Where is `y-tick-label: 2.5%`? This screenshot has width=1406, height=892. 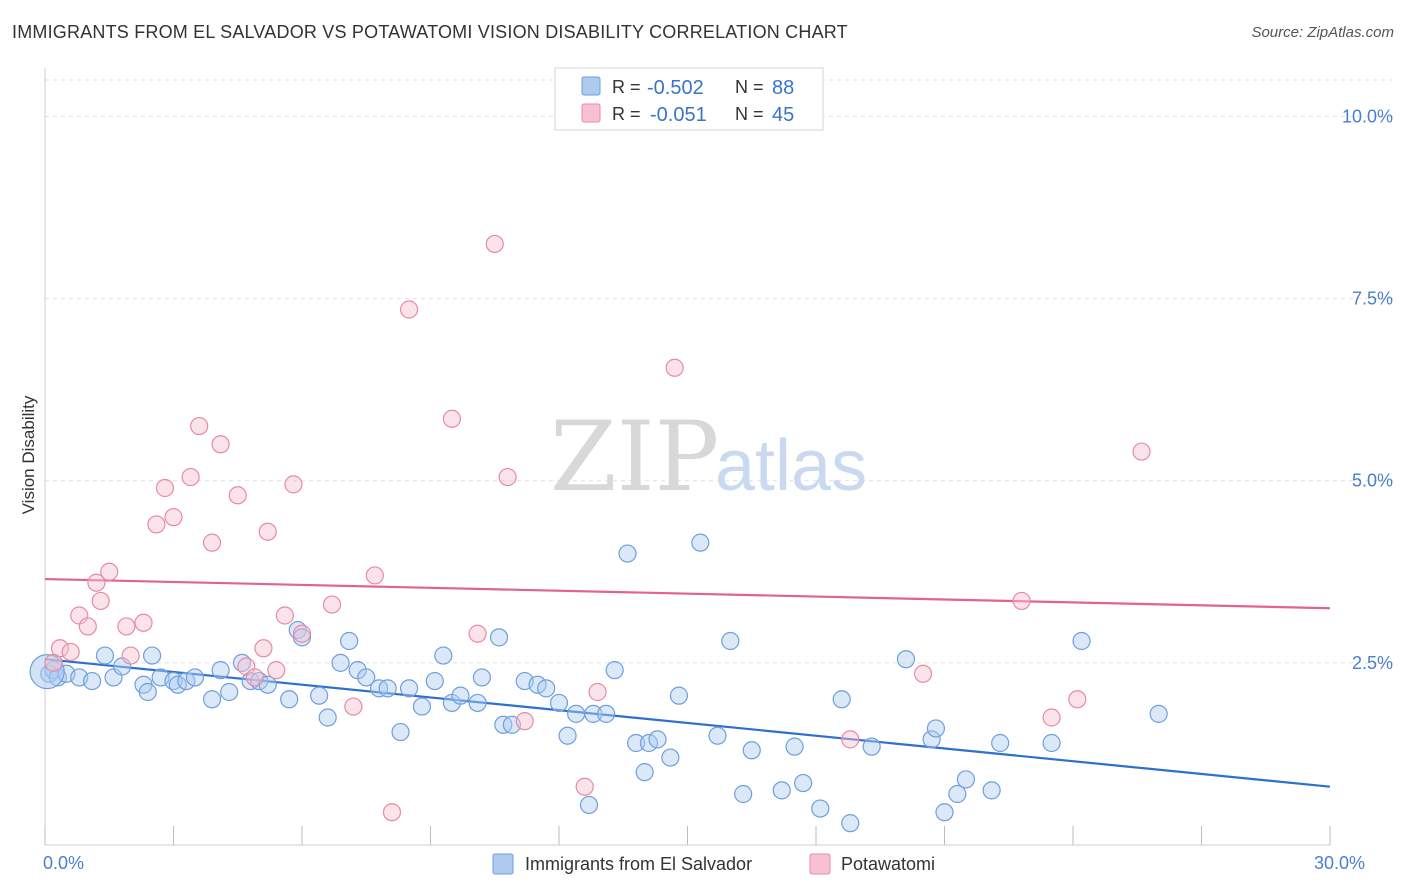
y-tick-label: 2.5% is located at coordinates (1372, 663).